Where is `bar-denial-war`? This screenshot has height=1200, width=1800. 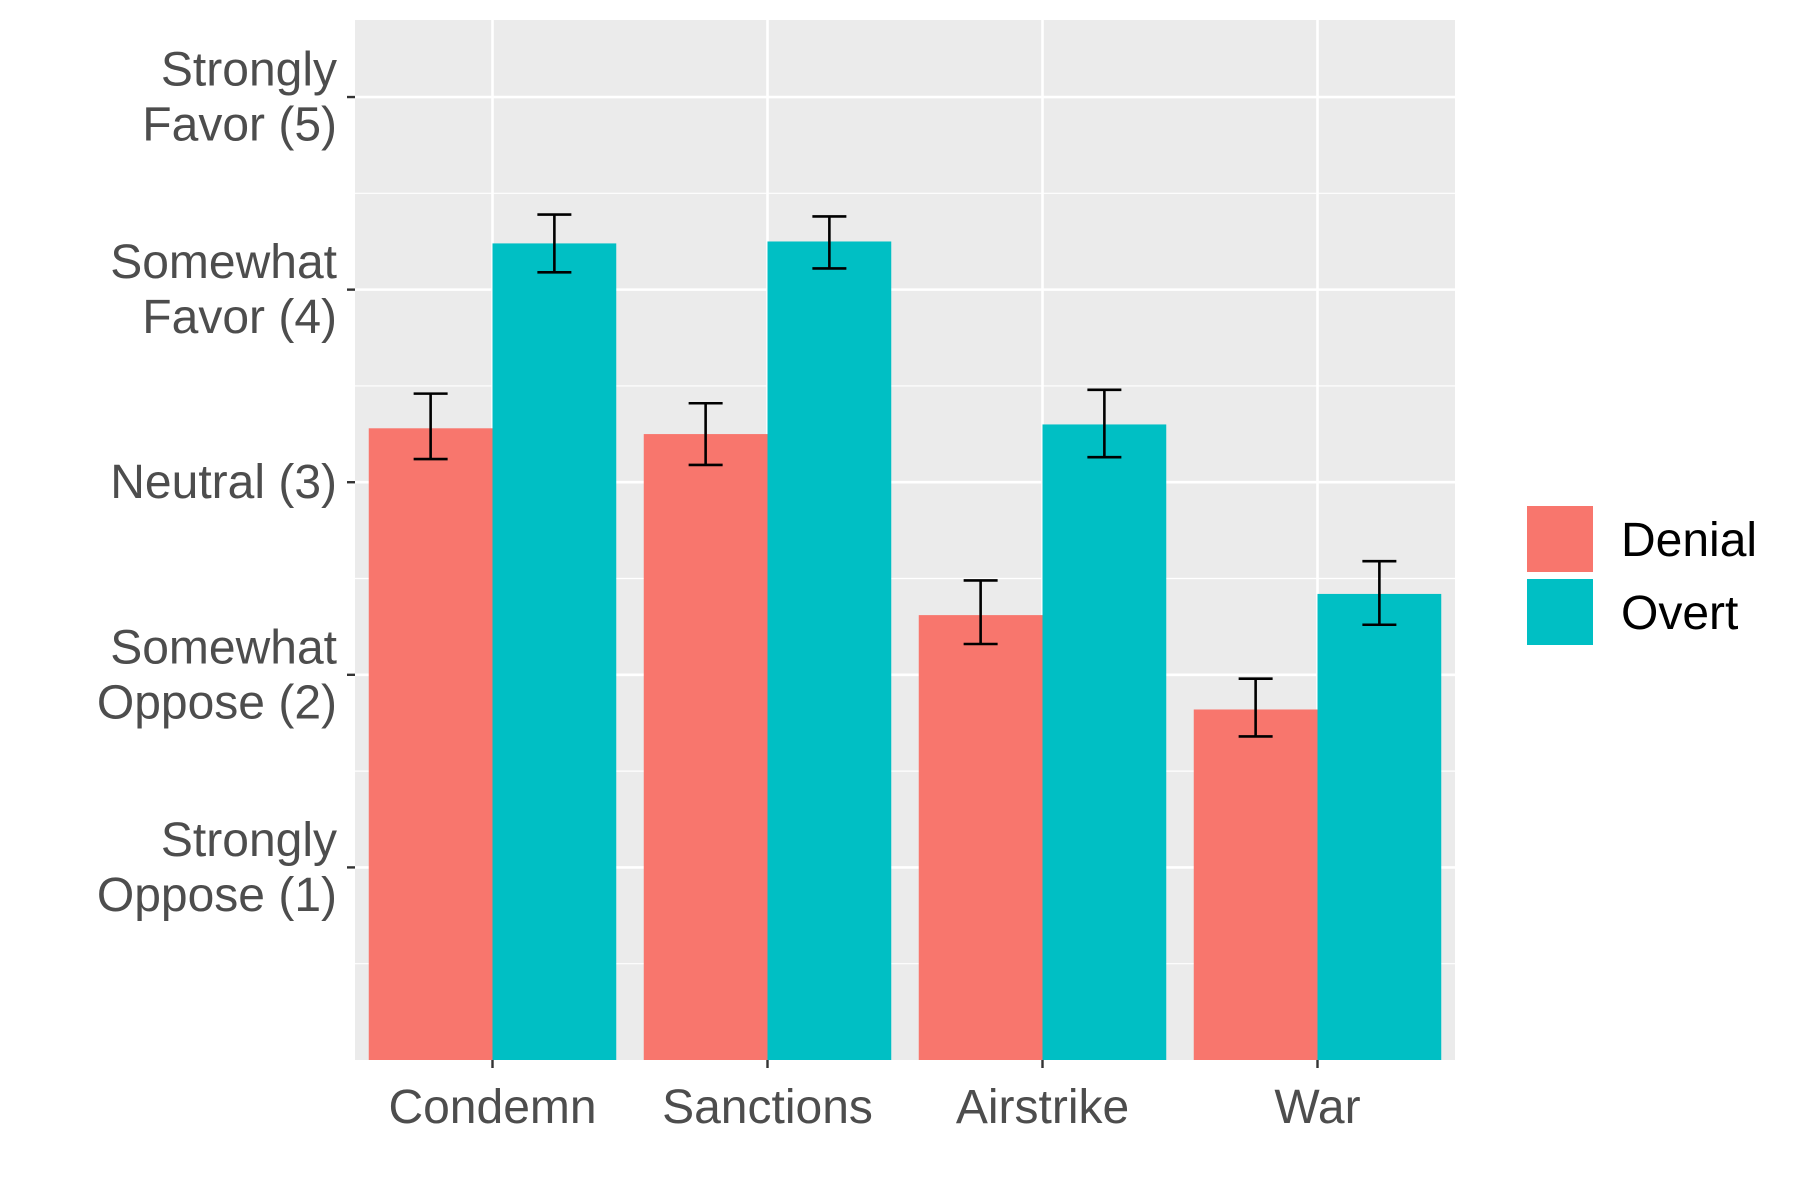
bar-denial-war is located at coordinates (1255, 884).